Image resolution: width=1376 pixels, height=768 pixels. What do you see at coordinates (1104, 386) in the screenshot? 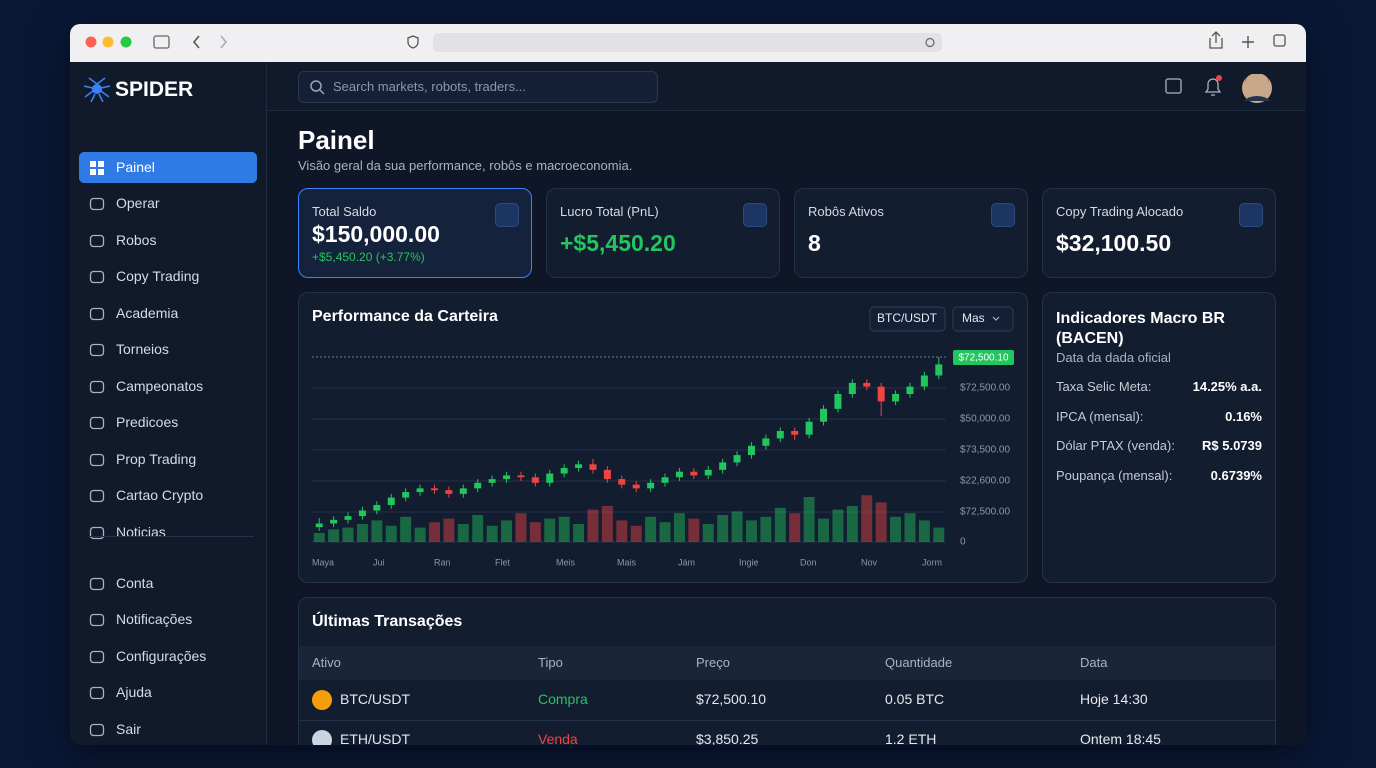
I see `macro-label: Taxa Selic Meta:` at bounding box center [1104, 386].